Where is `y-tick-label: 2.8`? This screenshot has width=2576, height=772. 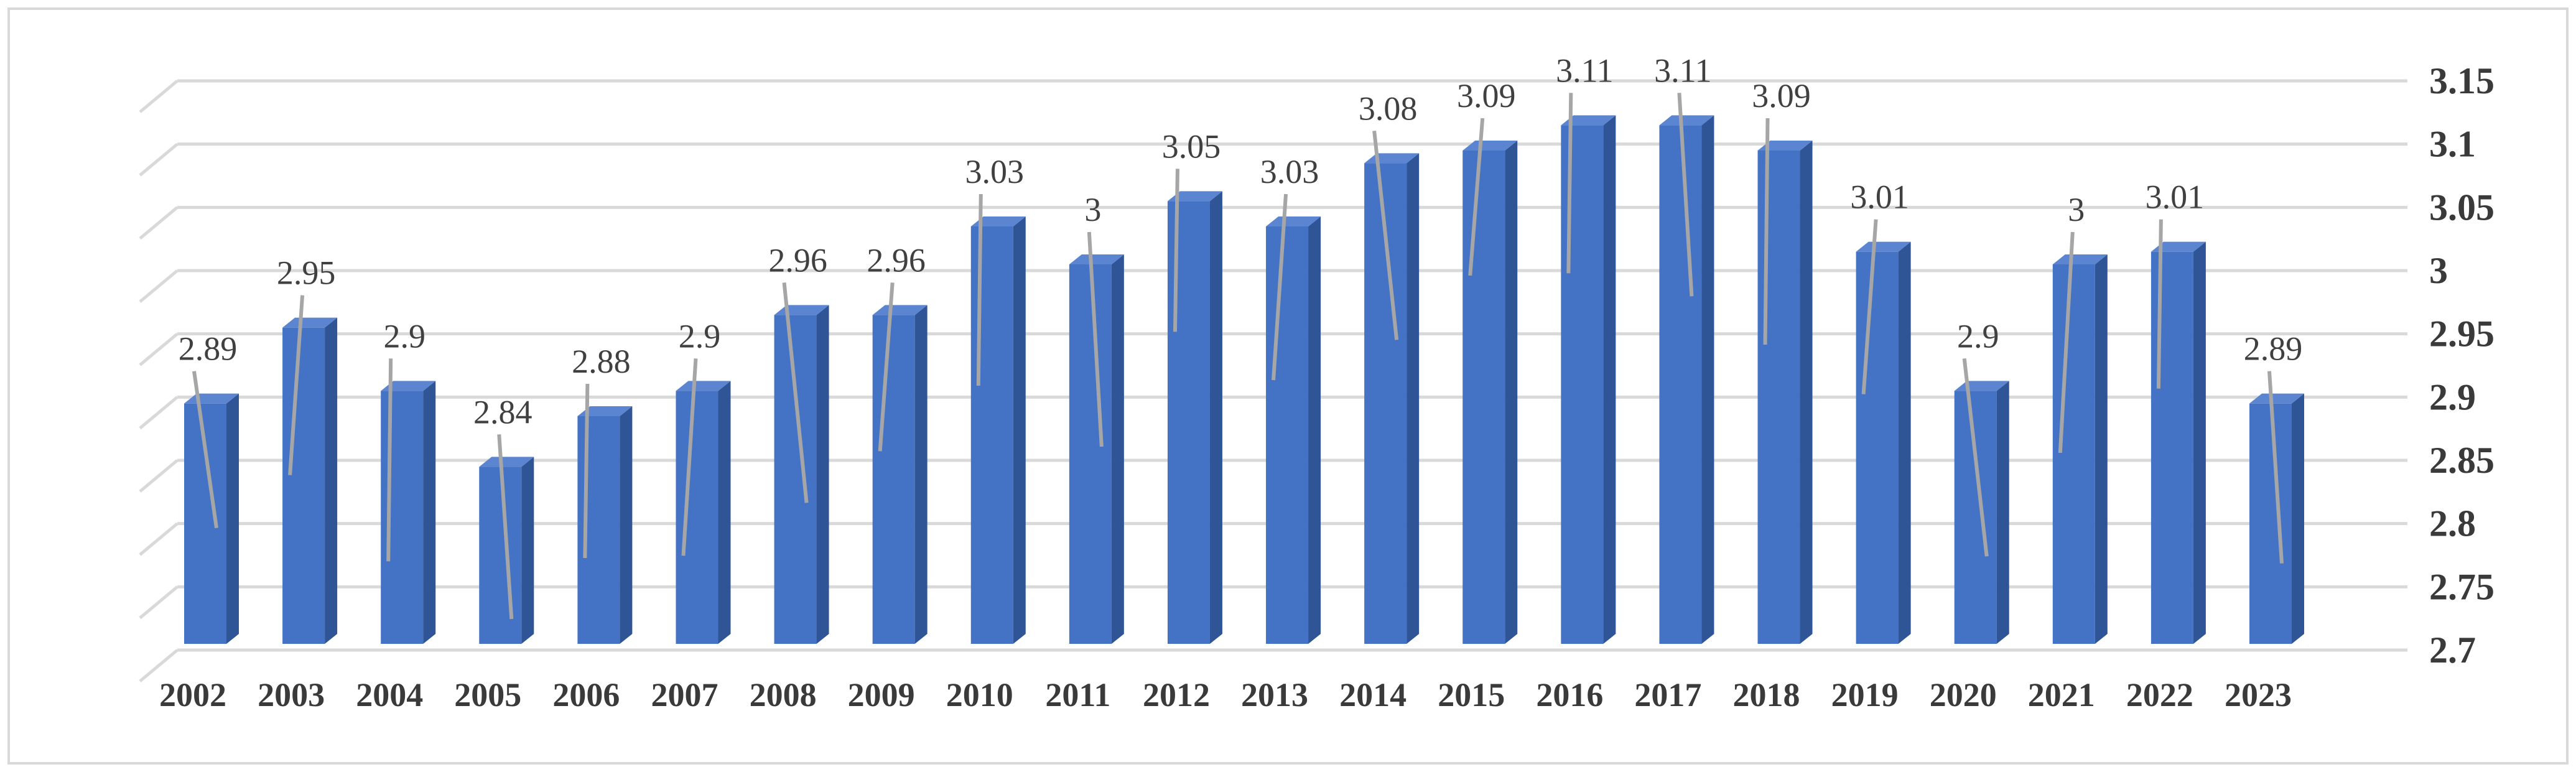
y-tick-label: 2.8 is located at coordinates (2452, 523).